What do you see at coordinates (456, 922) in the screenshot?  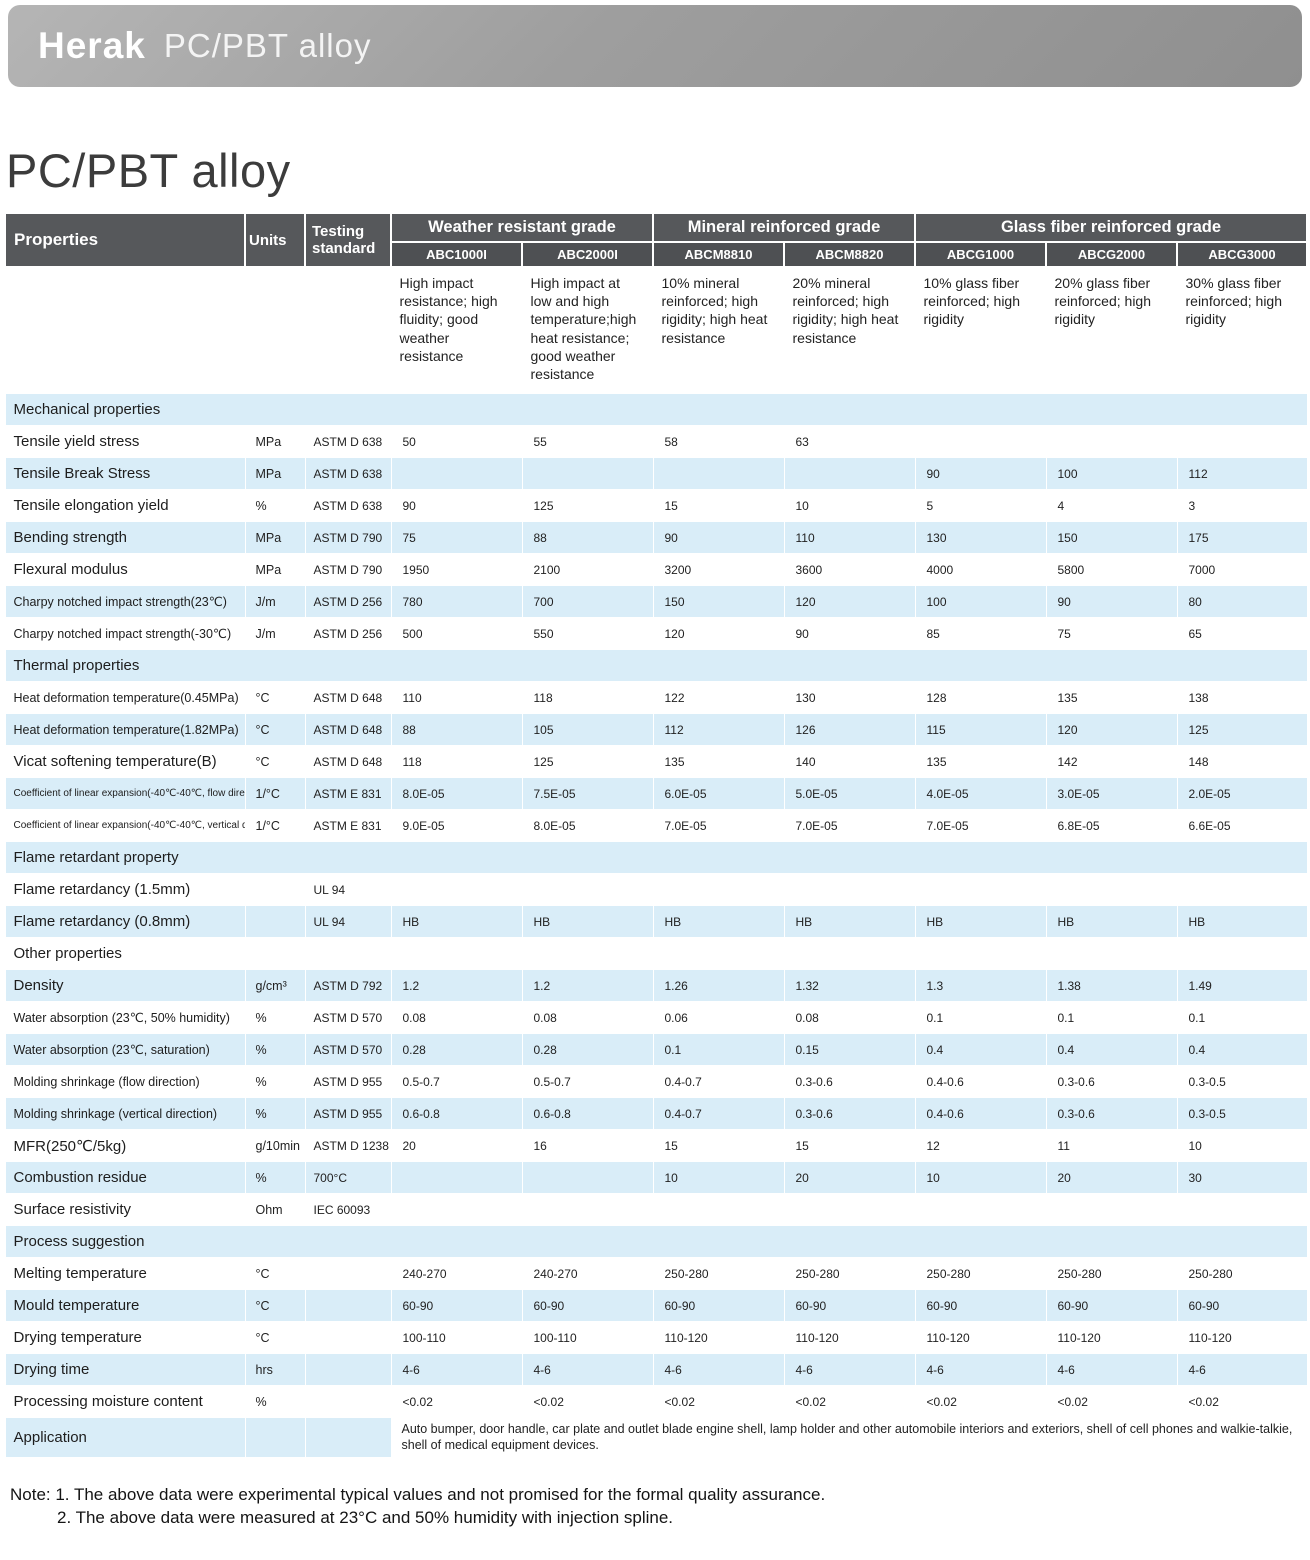 I see `value-cell: HB` at bounding box center [456, 922].